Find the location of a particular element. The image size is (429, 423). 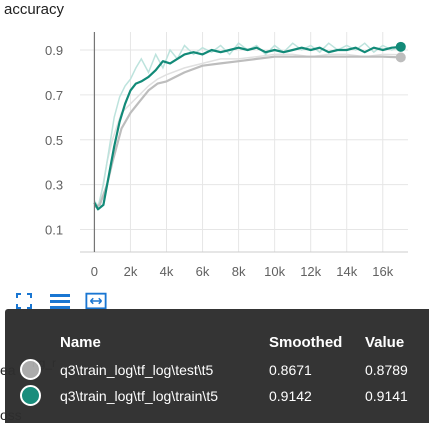

chart-title: accuracy is located at coordinates (34, 9).